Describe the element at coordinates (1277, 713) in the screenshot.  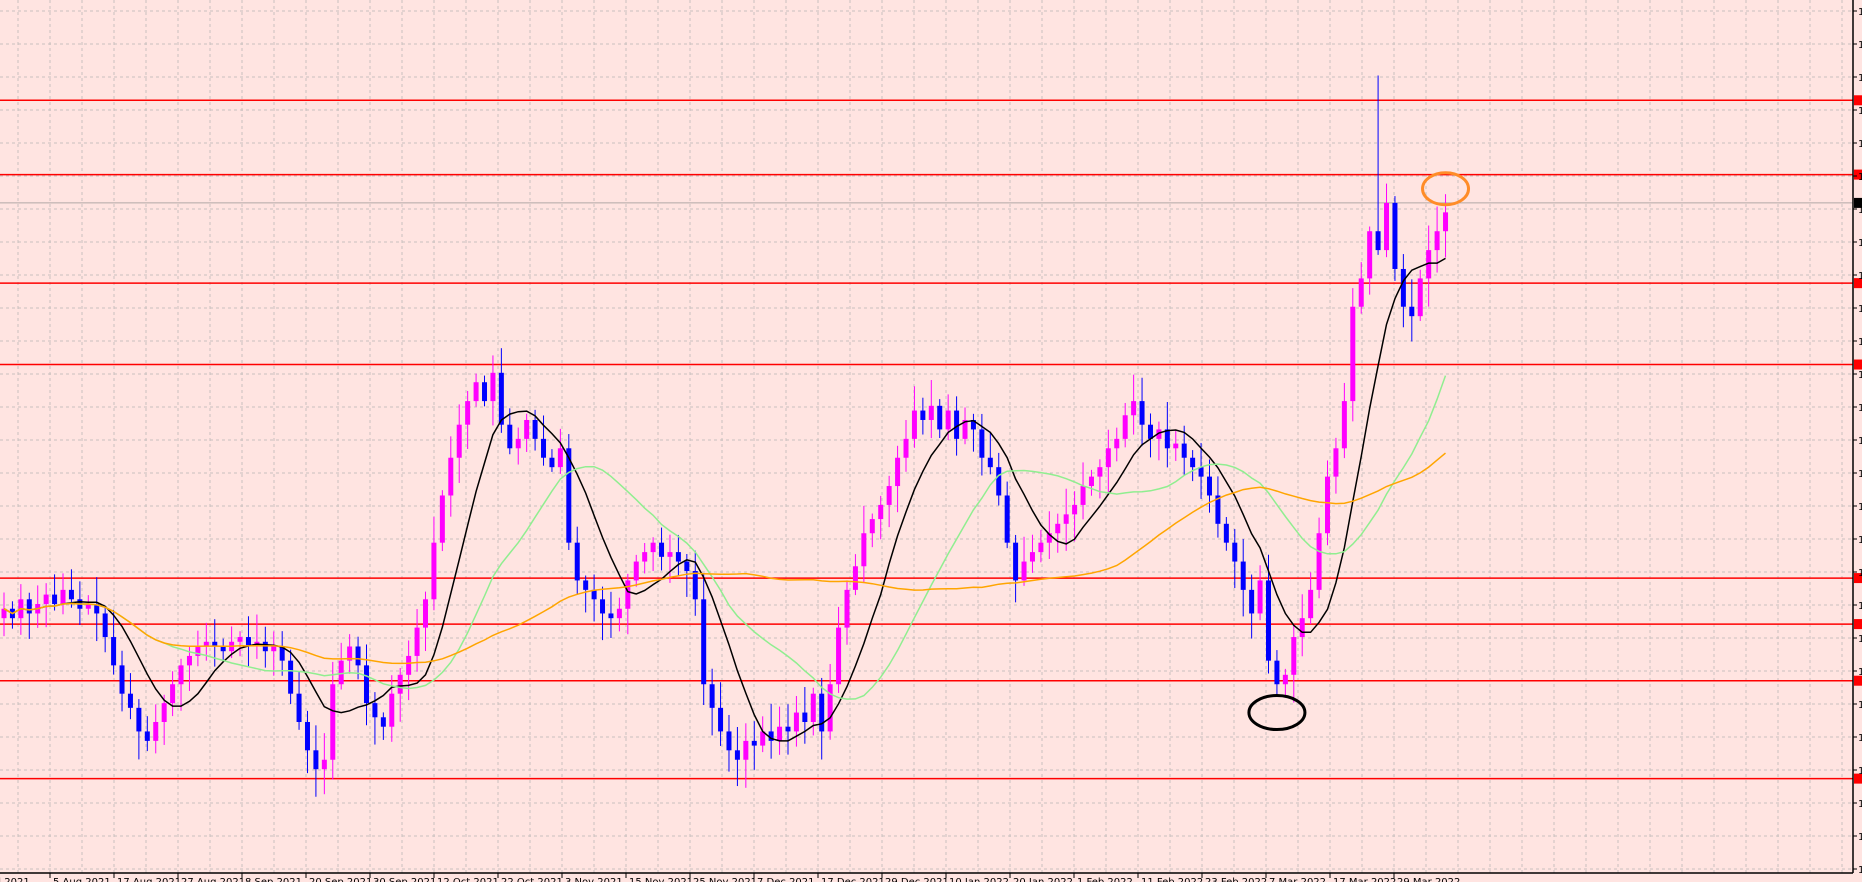
I see `low-circle-marker` at that location.